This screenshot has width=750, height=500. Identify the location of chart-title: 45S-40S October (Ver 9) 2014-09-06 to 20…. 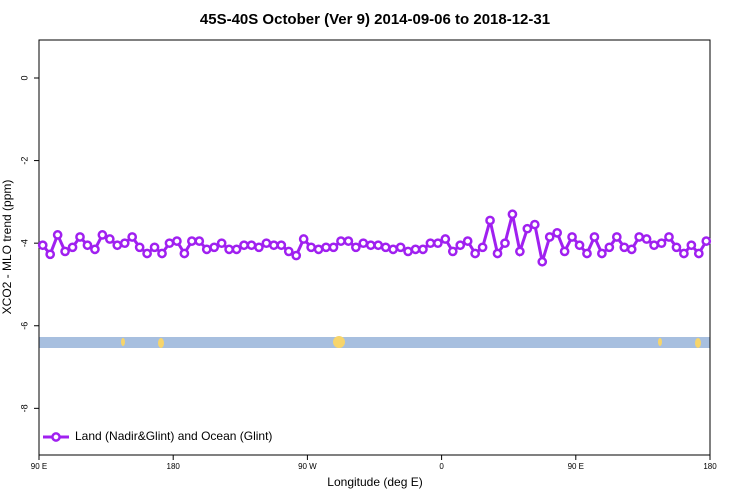
(375, 19).